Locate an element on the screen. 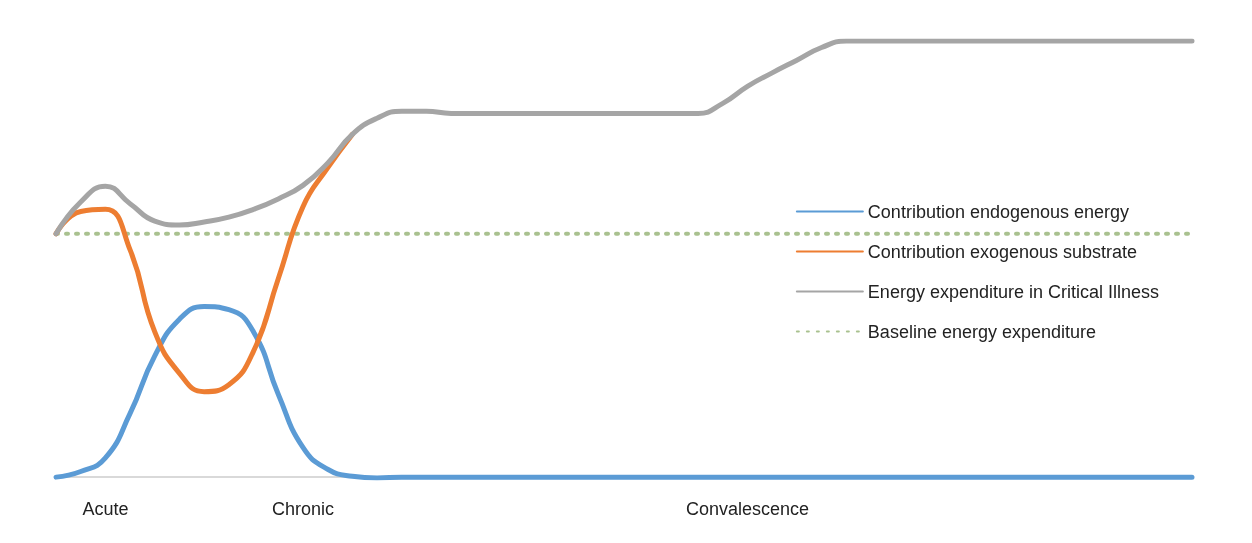  x-tick-label: Chronic is located at coordinates (302, 509).